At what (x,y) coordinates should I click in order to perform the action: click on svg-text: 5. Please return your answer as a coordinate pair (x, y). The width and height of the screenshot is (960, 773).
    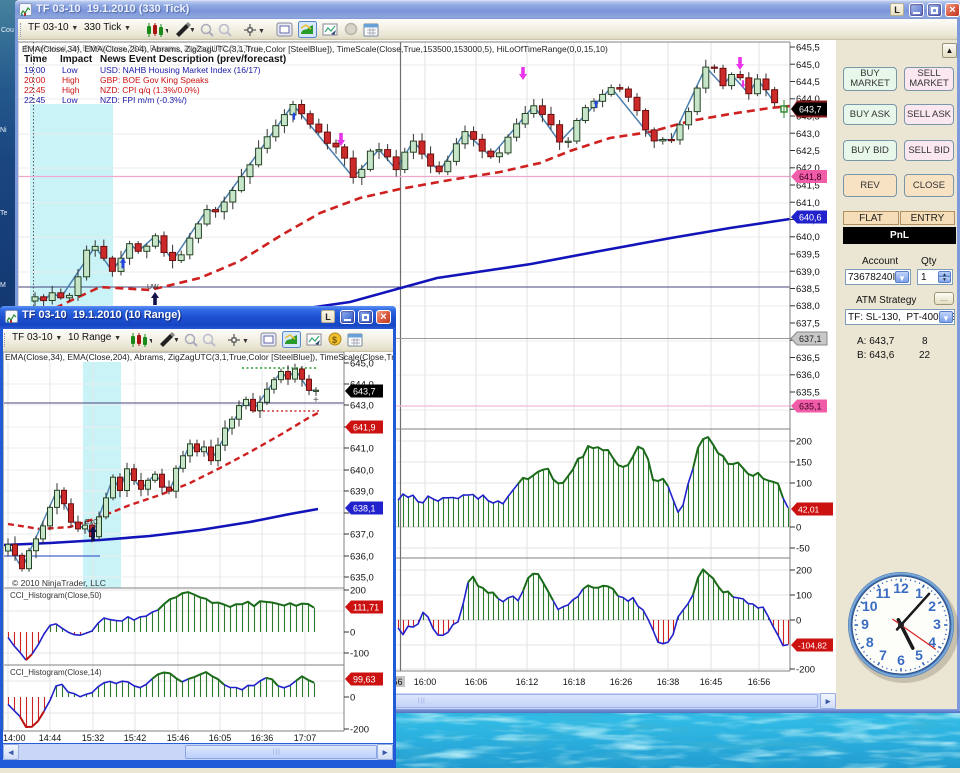
    Looking at the image, I should click on (919, 655).